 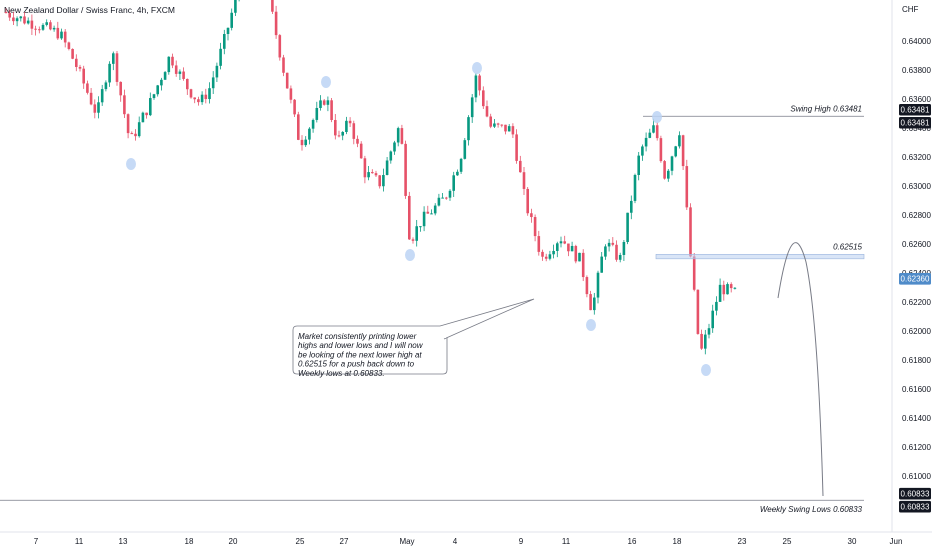 I want to click on time-tick-label: 30, so click(x=852, y=541).